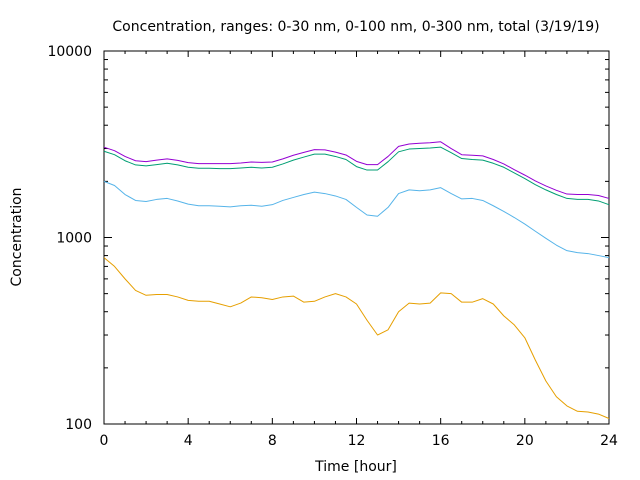  What do you see at coordinates (69, 52) in the screenshot?
I see `y-tick-label: 10000` at bounding box center [69, 52].